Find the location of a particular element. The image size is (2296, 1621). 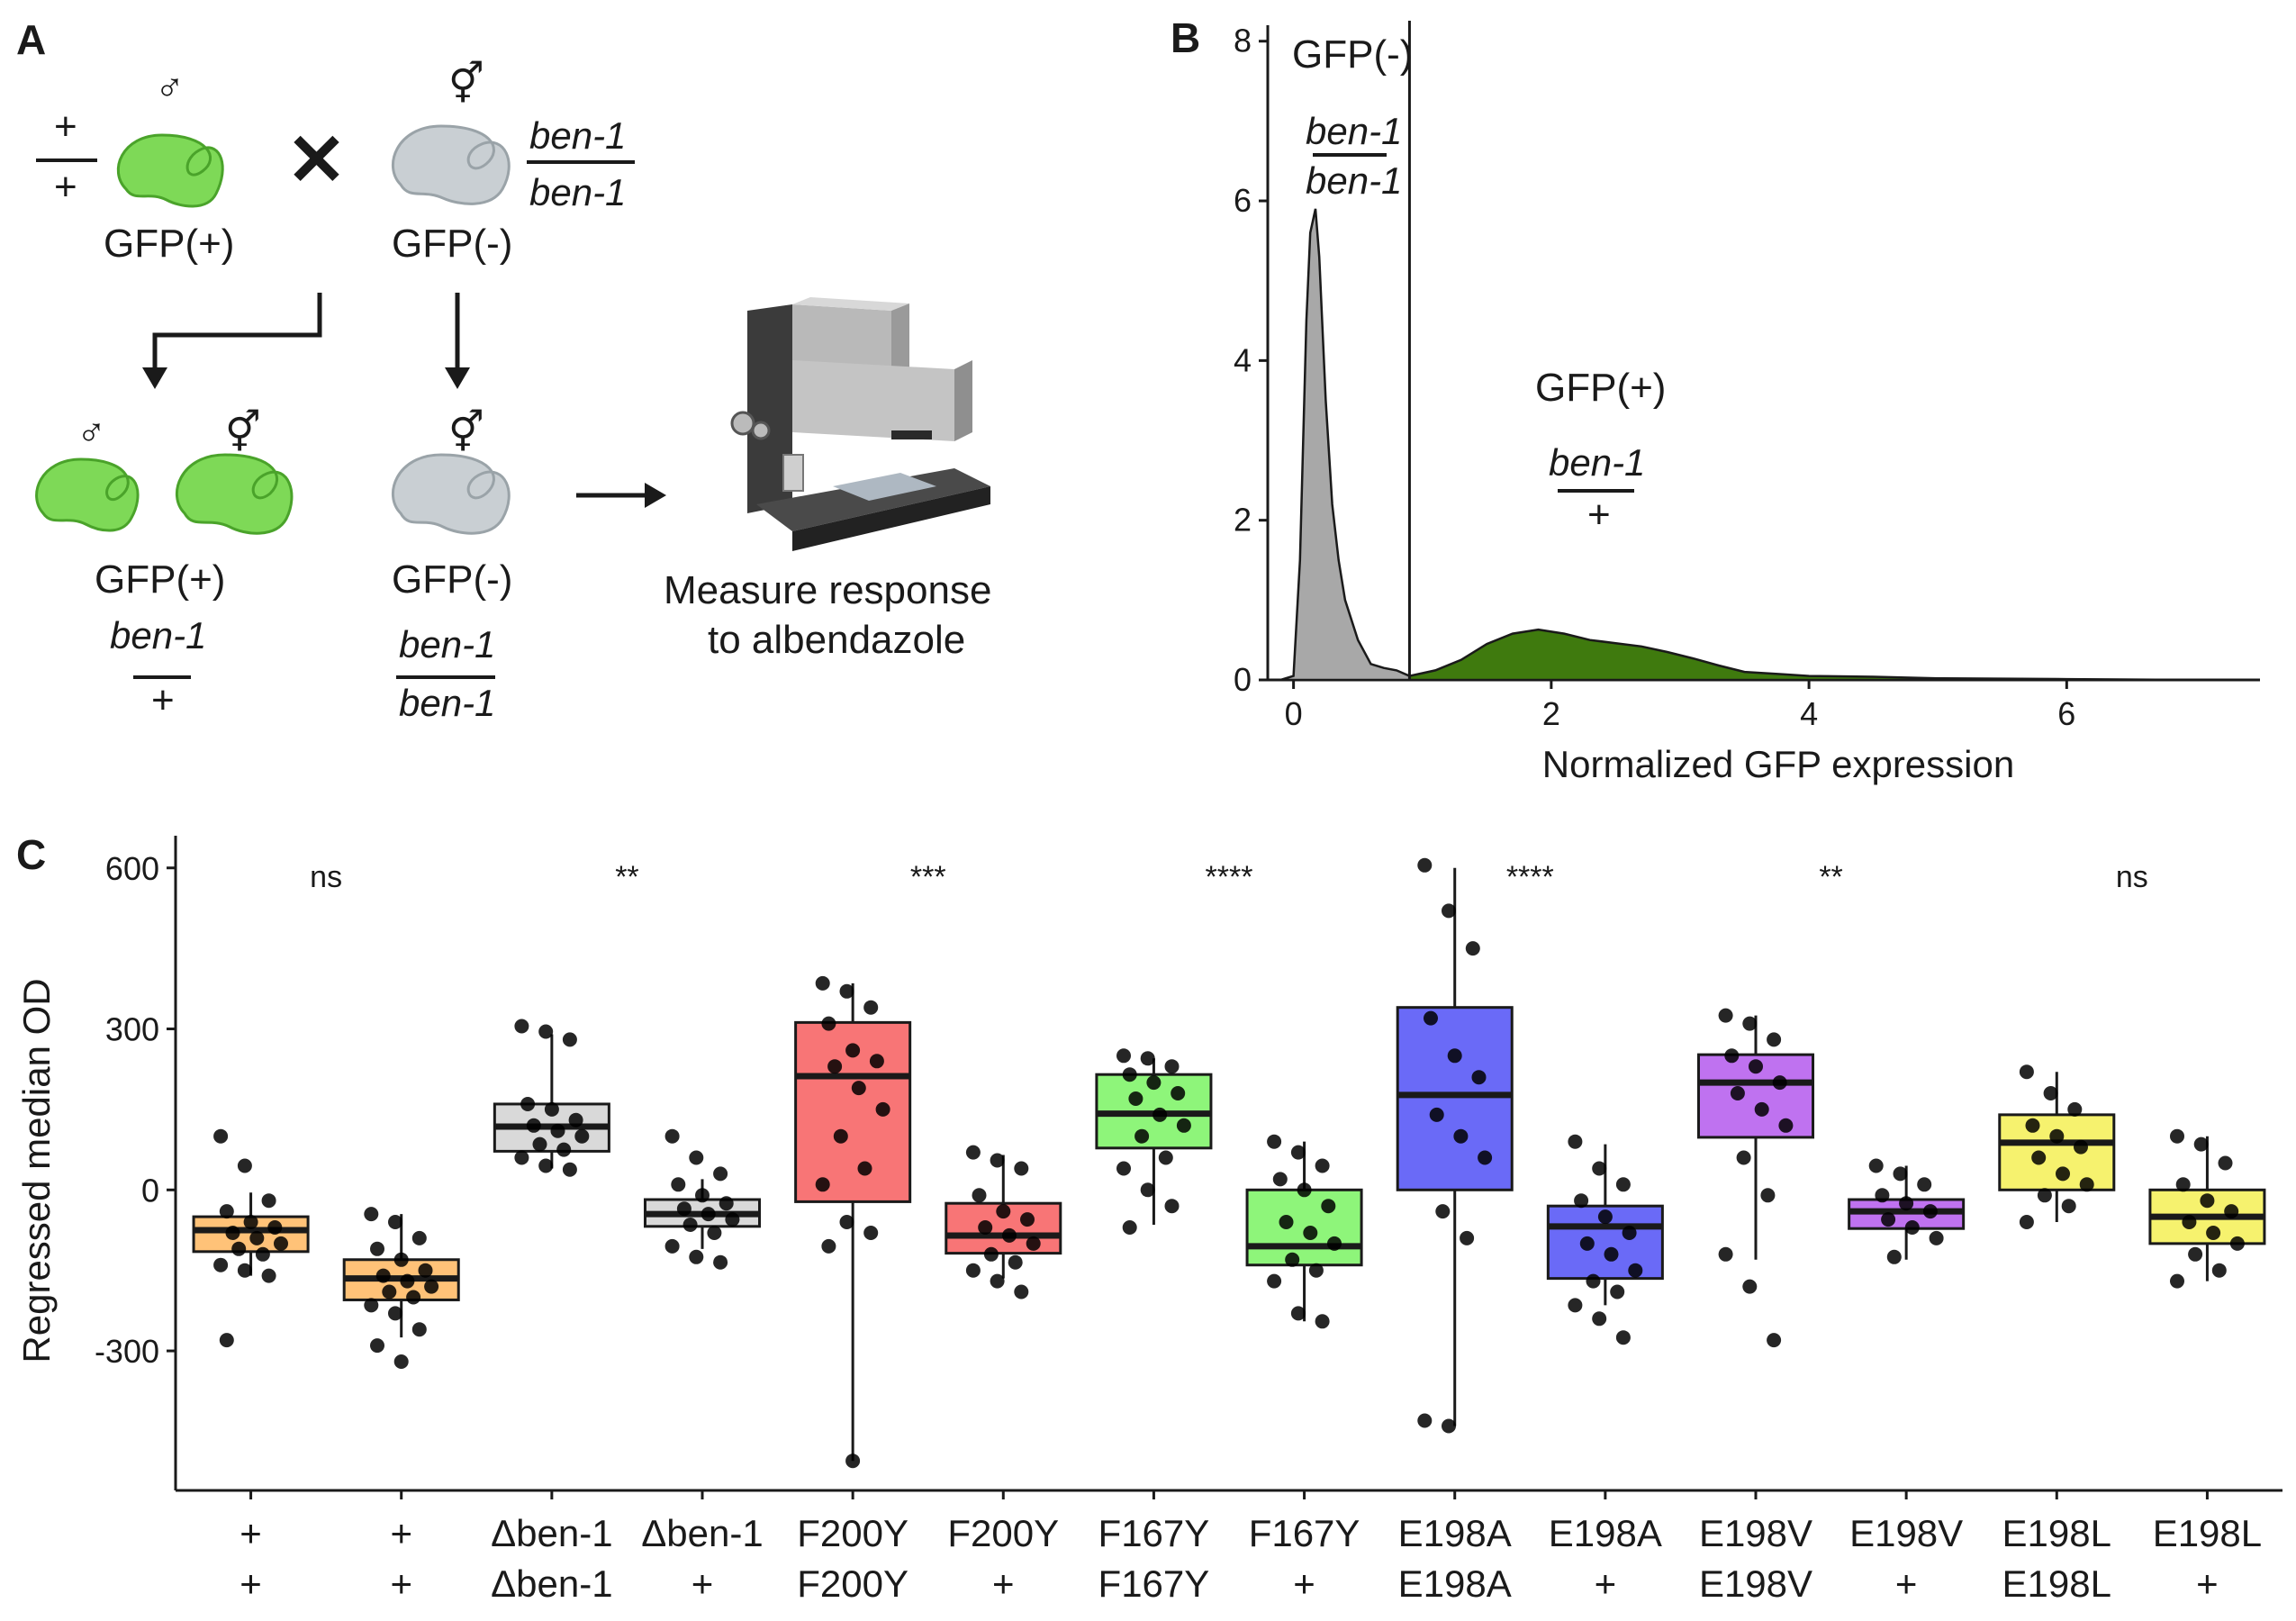

panel-c-letter: C is located at coordinates (31, 854).